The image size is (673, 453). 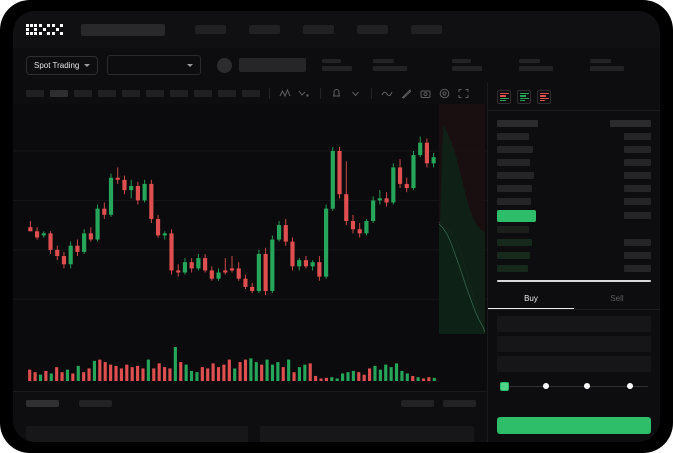 What do you see at coordinates (57, 29) in the screenshot?
I see `okx-logo-x-glyph` at bounding box center [57, 29].